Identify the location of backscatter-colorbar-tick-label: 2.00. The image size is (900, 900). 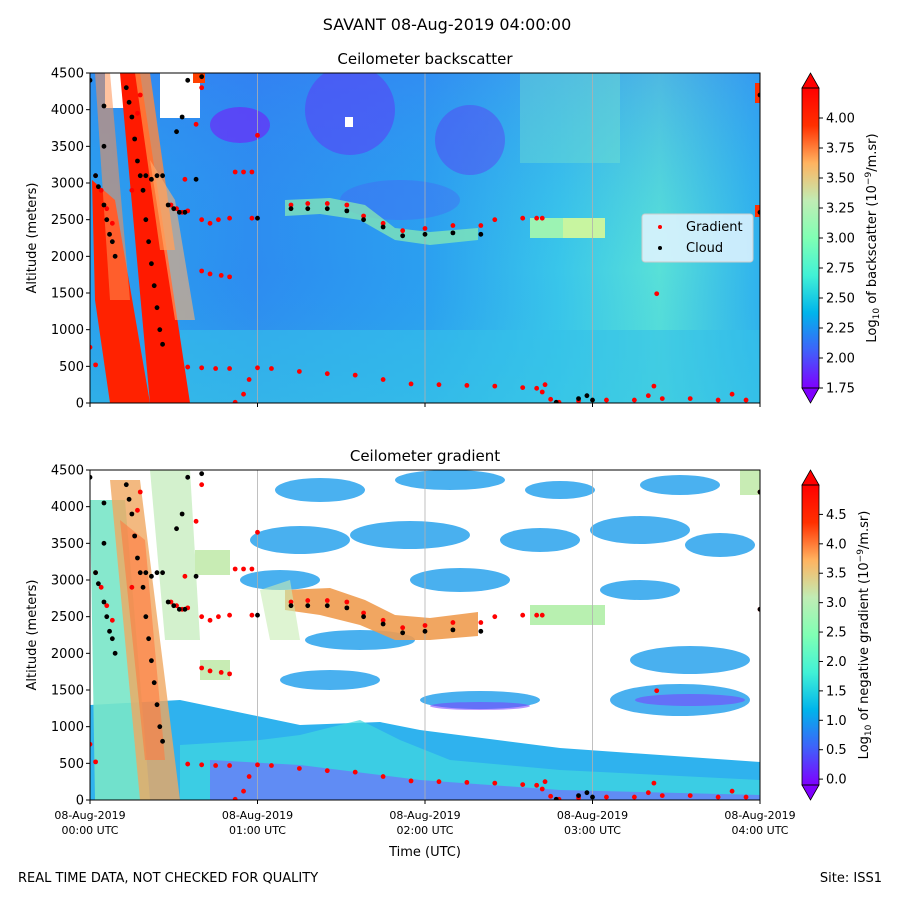
(840, 359).